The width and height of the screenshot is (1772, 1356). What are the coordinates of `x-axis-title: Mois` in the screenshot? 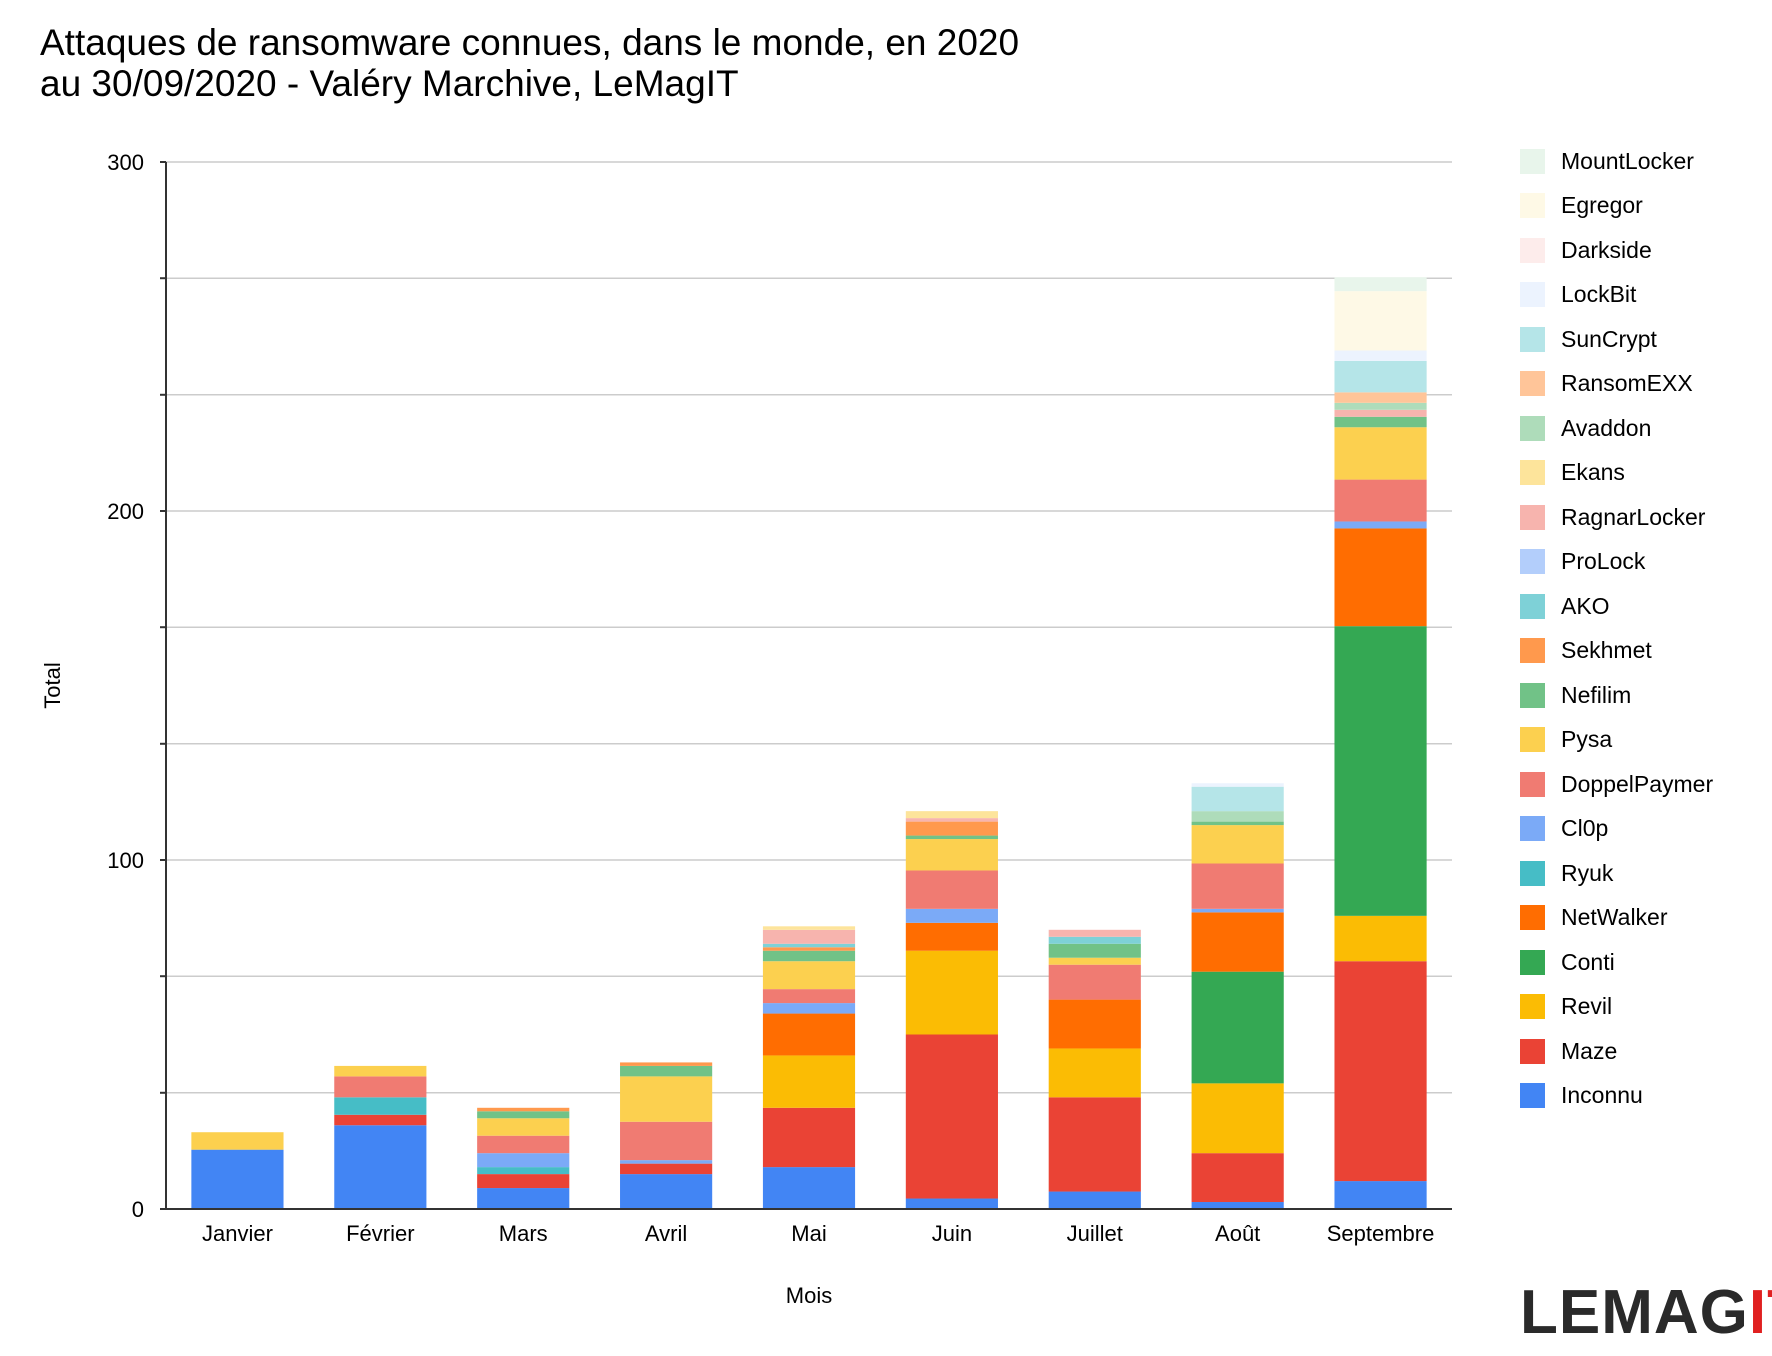 It's located at (809, 1295).